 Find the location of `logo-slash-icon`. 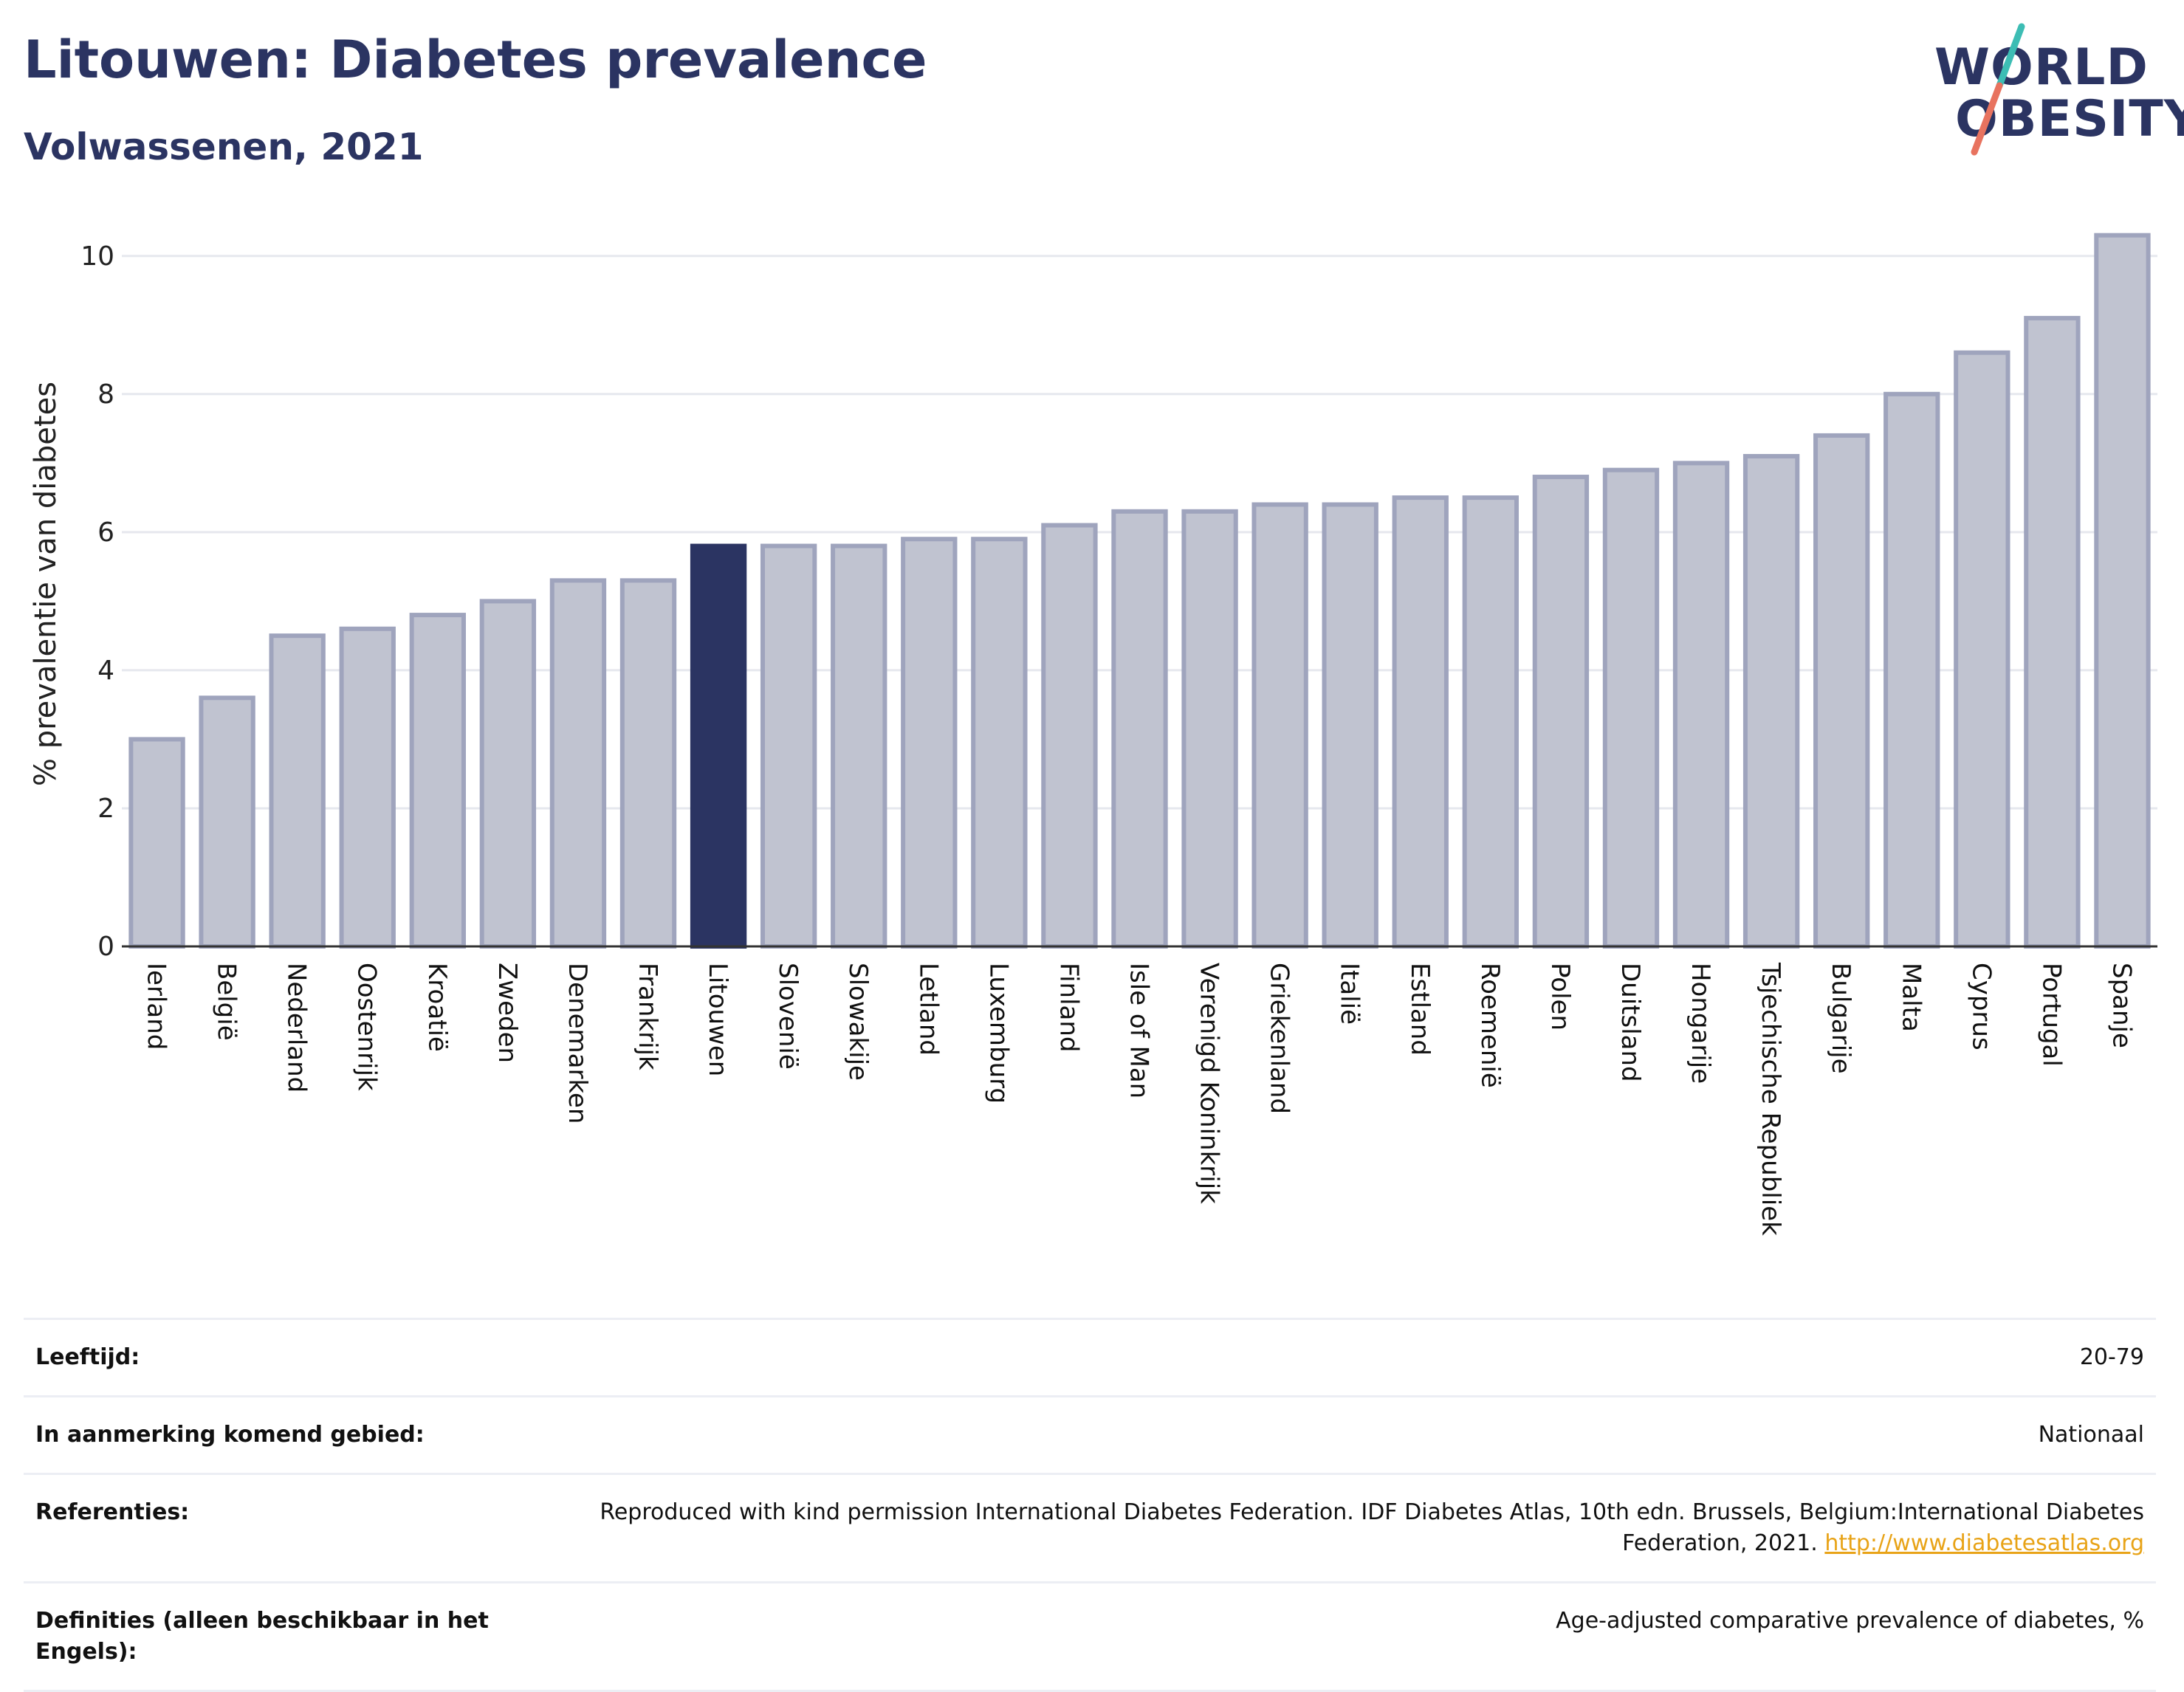

logo-slash-icon is located at coordinates (1998, 89).